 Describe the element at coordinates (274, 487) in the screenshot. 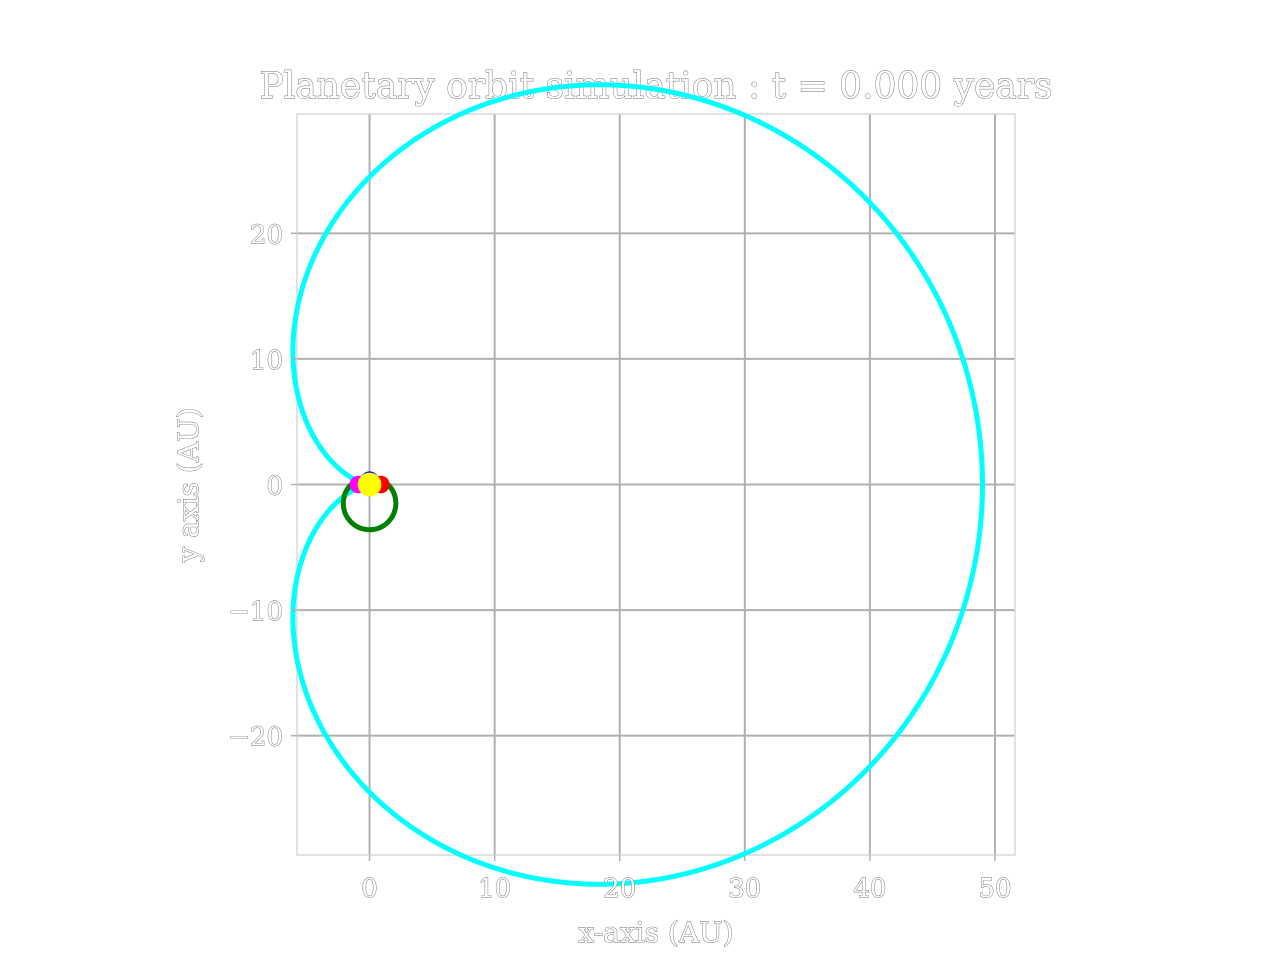

I see `y-tick-label: 0` at that location.